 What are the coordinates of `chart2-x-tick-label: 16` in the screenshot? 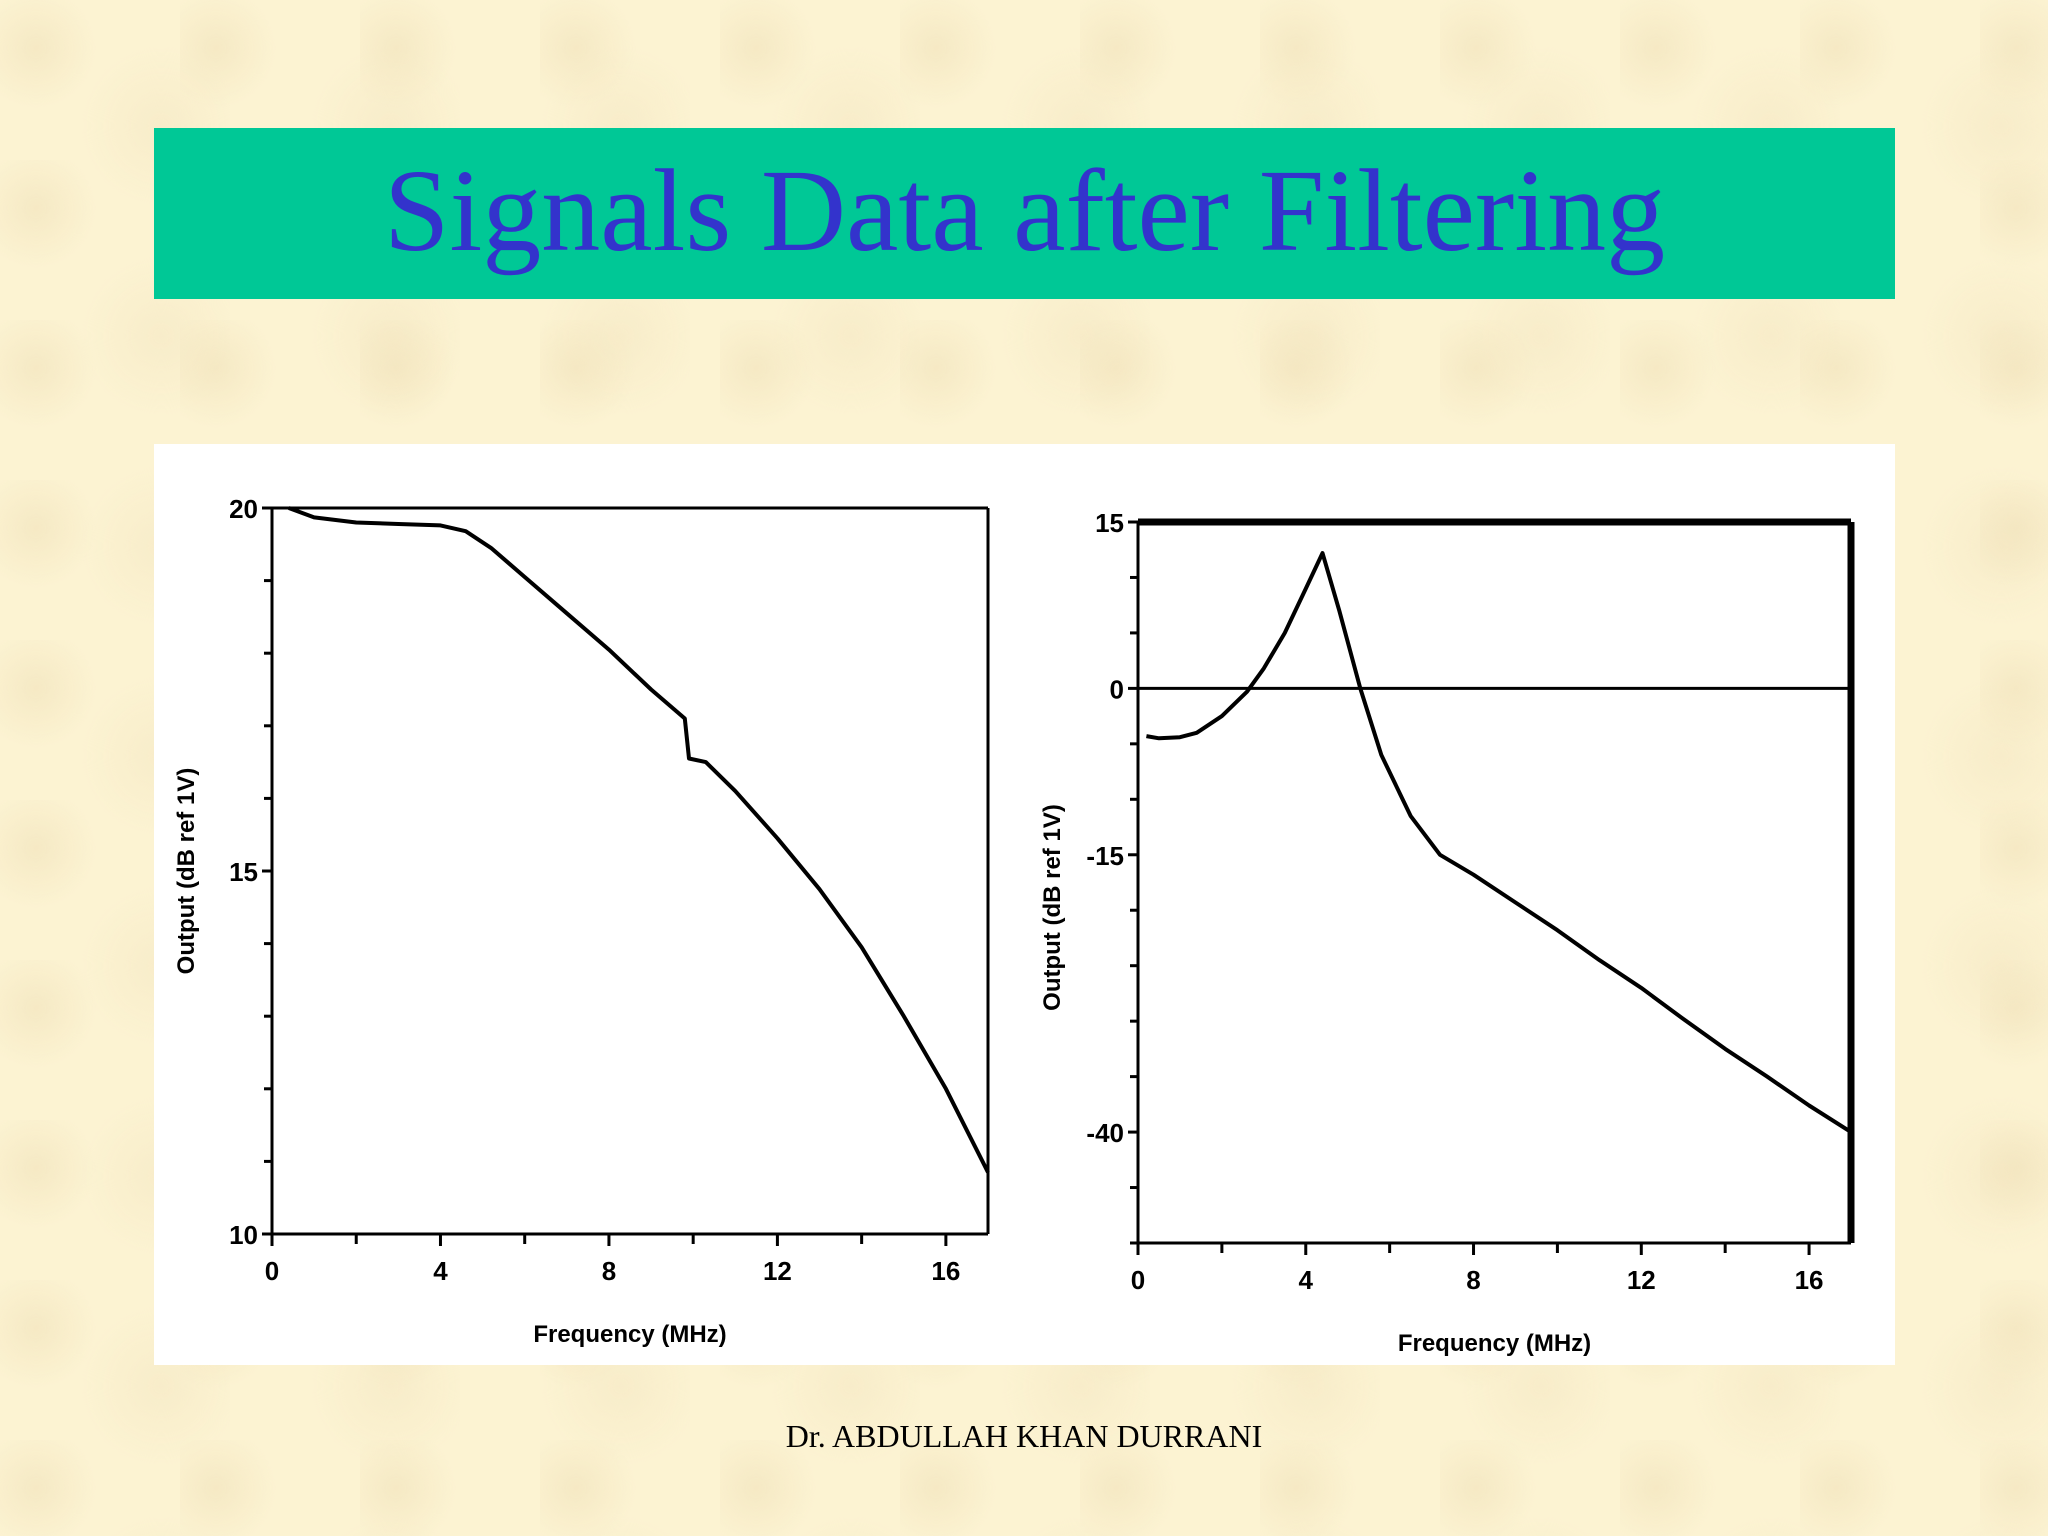 It's located at (1809, 1280).